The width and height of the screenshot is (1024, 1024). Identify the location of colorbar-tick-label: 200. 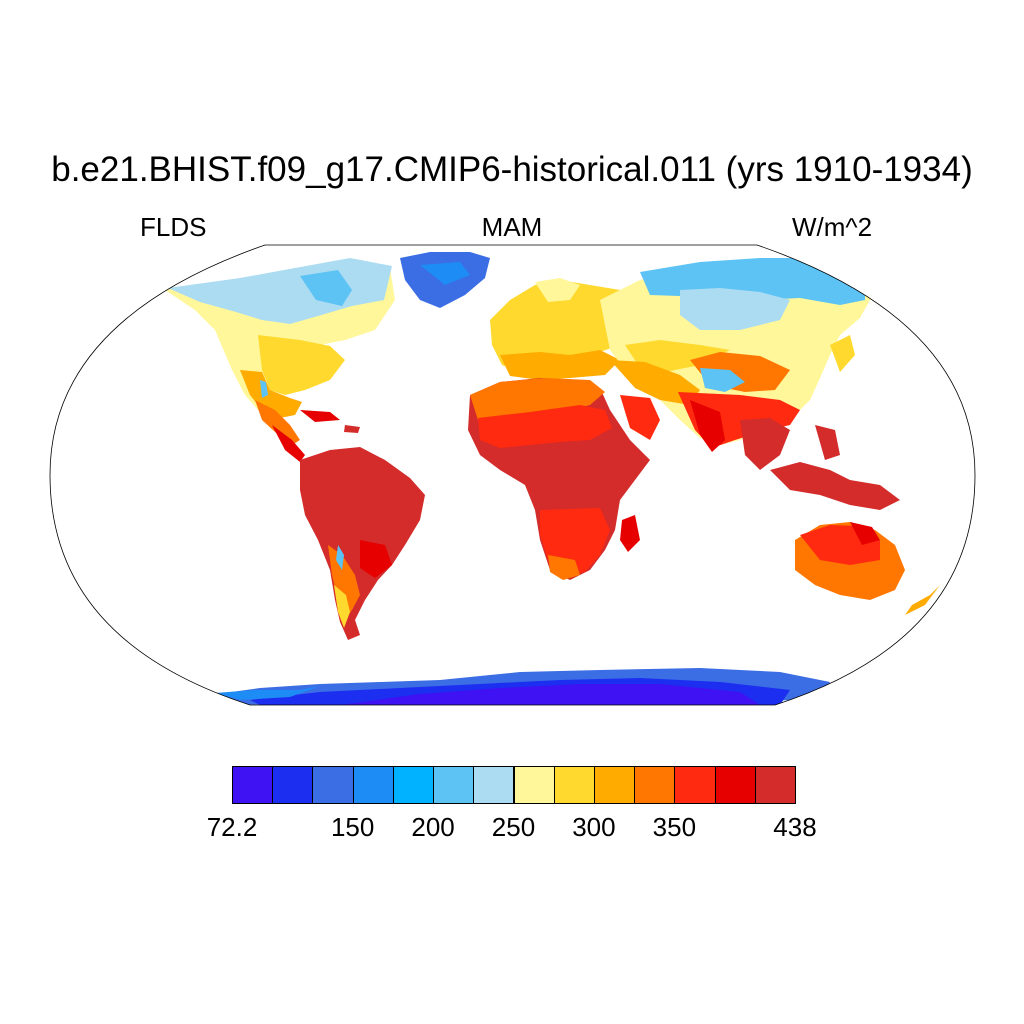
(433, 827).